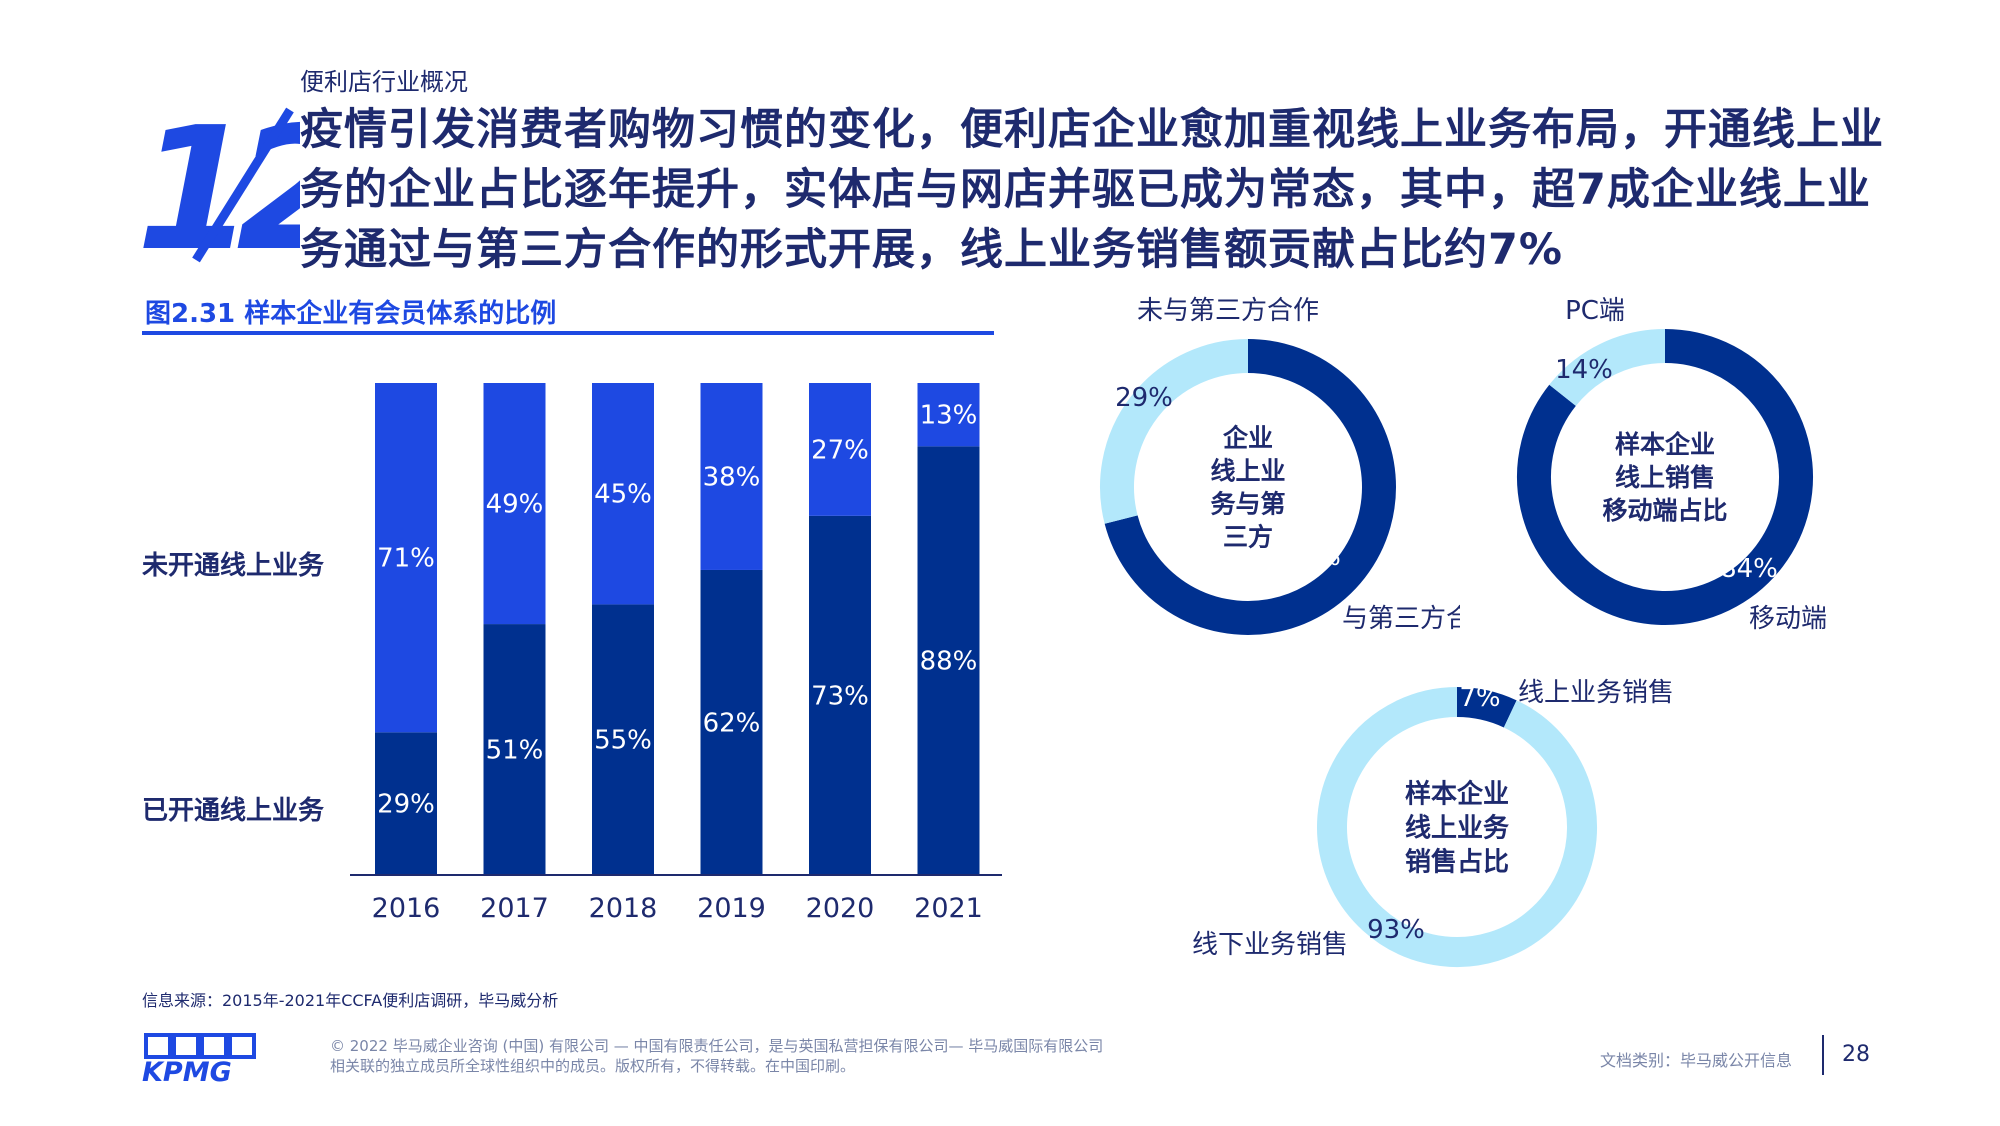 The height and width of the screenshot is (1126, 2000). Describe the element at coordinates (1457, 861) in the screenshot. I see `center-label-line-2: 销售占比` at that location.